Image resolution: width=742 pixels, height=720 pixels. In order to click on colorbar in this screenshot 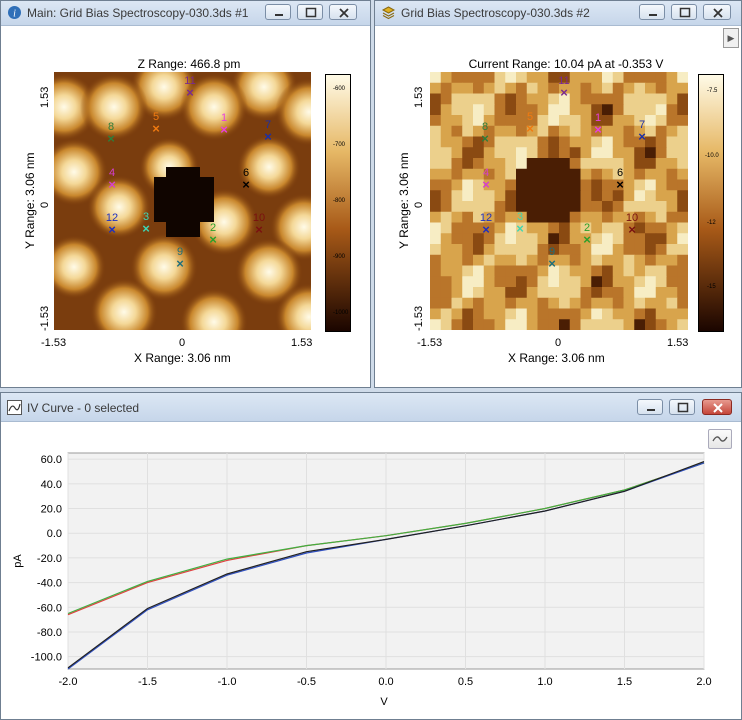, I will do `click(711, 203)`.